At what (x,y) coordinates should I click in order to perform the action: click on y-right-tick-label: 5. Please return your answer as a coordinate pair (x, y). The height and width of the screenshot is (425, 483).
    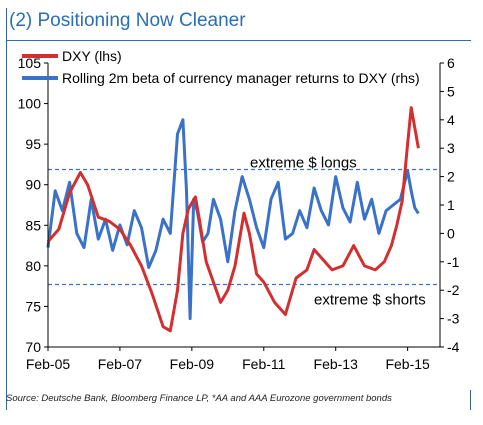
    Looking at the image, I should click on (451, 91).